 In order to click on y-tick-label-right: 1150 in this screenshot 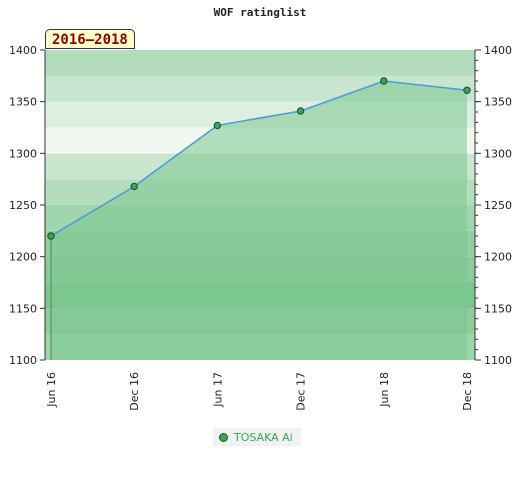, I will do `click(498, 308)`.